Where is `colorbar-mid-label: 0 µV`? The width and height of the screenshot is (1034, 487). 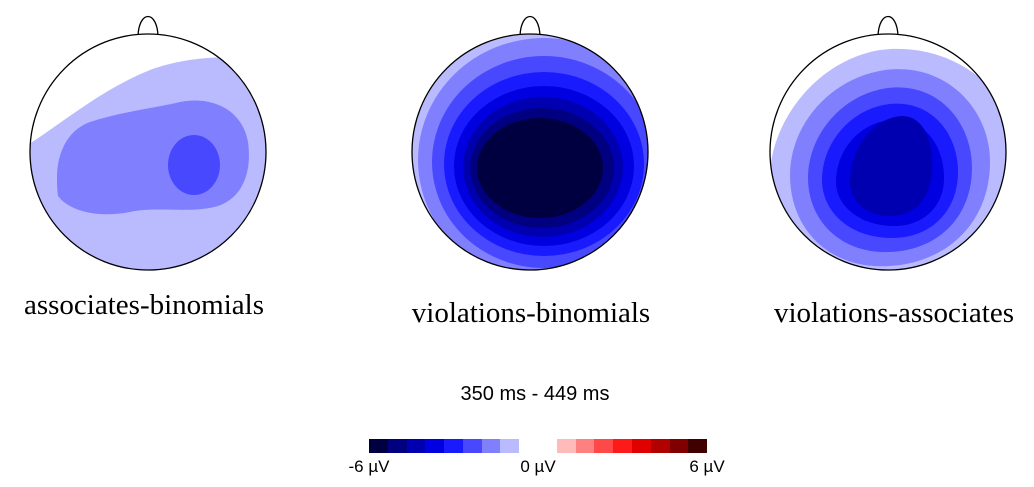 colorbar-mid-label: 0 µV is located at coordinates (538, 466).